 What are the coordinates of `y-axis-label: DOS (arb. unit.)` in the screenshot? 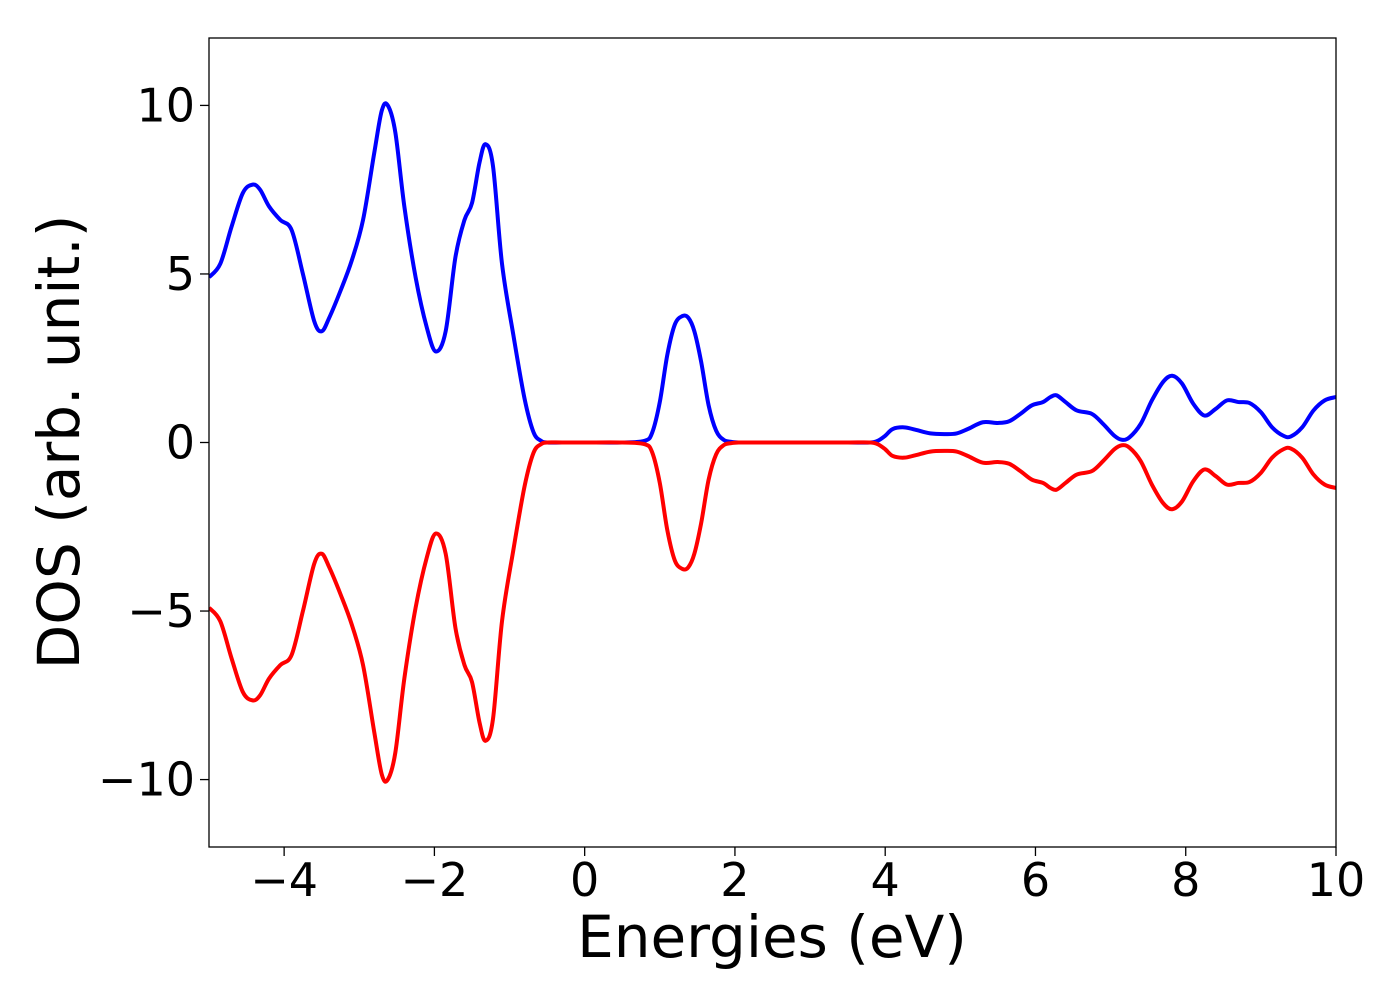 It's located at (59, 442).